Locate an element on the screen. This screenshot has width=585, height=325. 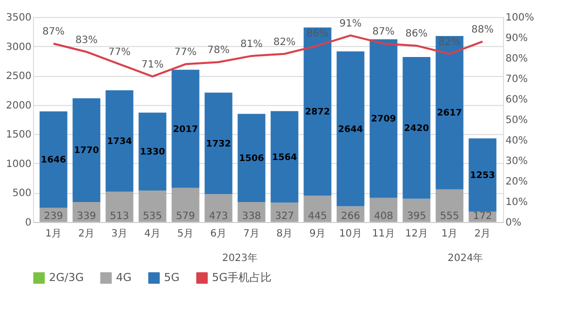
data-label: 579 is located at coordinates (186, 216).